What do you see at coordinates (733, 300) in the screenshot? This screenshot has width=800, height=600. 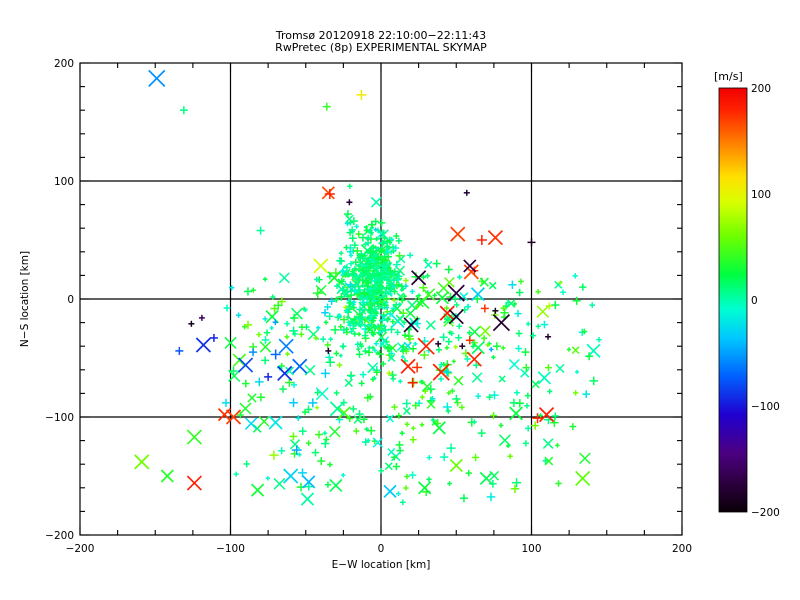 I see `colorbar-frame` at bounding box center [733, 300].